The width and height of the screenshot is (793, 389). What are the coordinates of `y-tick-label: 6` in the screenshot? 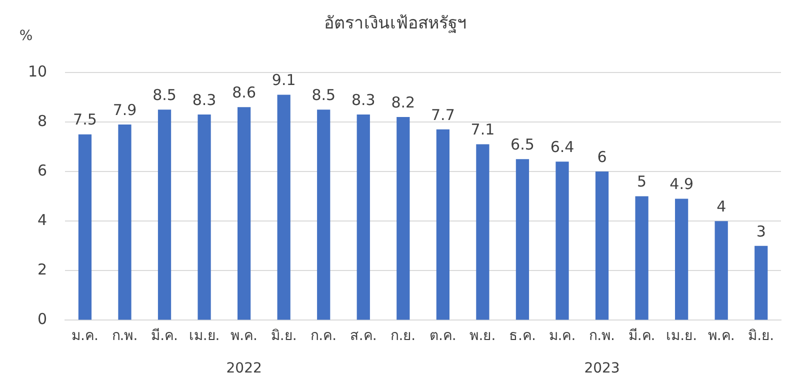 It's located at (43, 170).